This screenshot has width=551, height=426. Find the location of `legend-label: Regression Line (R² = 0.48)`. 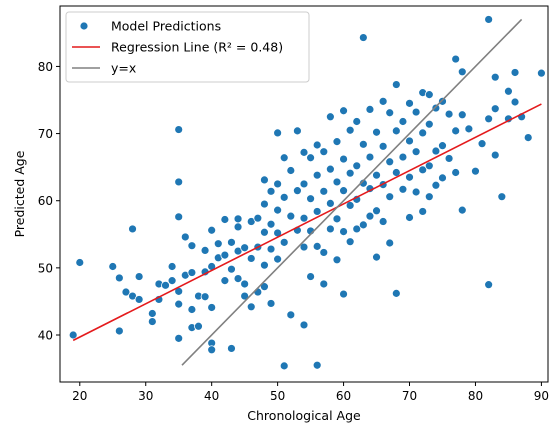

legend-label: Regression Line (R² = 0.48) is located at coordinates (197, 47).